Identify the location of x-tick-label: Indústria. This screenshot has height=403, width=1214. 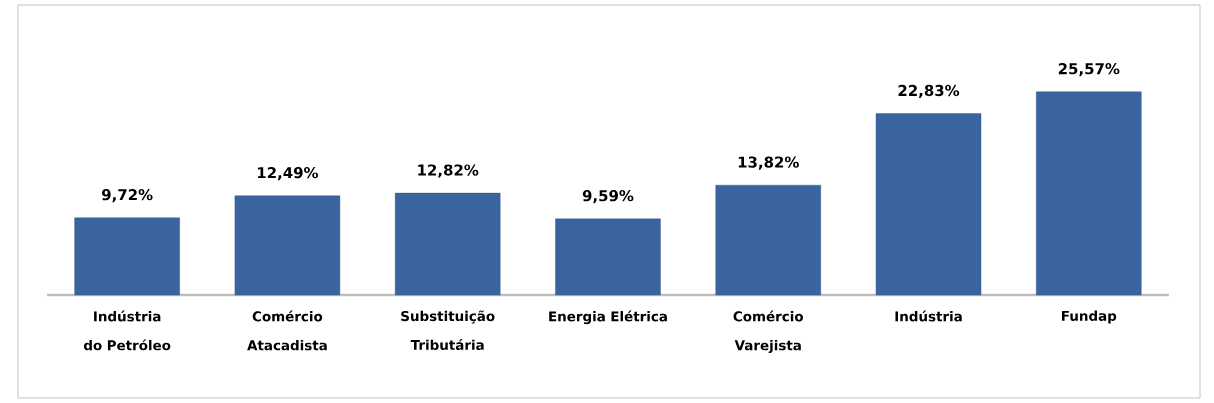
(928, 316).